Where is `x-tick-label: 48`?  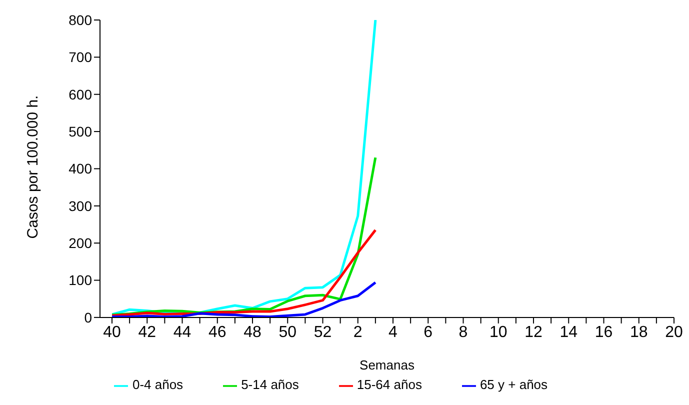 x-tick-label: 48 is located at coordinates (253, 332).